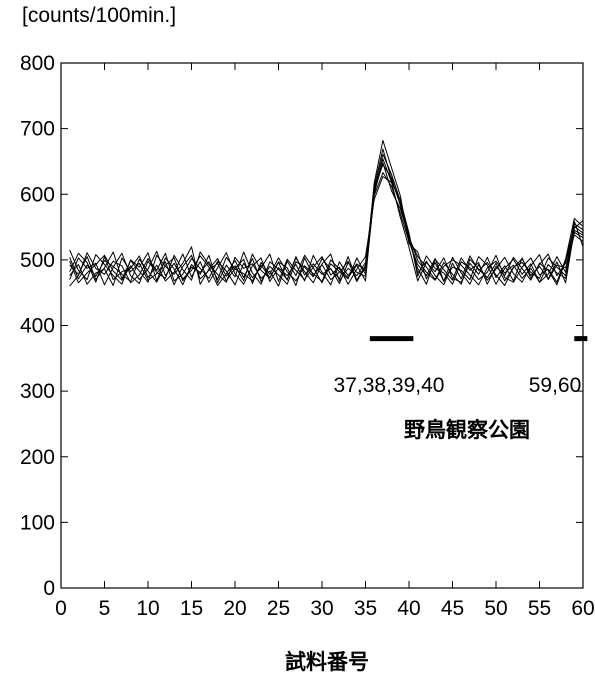  What do you see at coordinates (37, 522) in the screenshot?
I see `y-tick-label: 100` at bounding box center [37, 522].